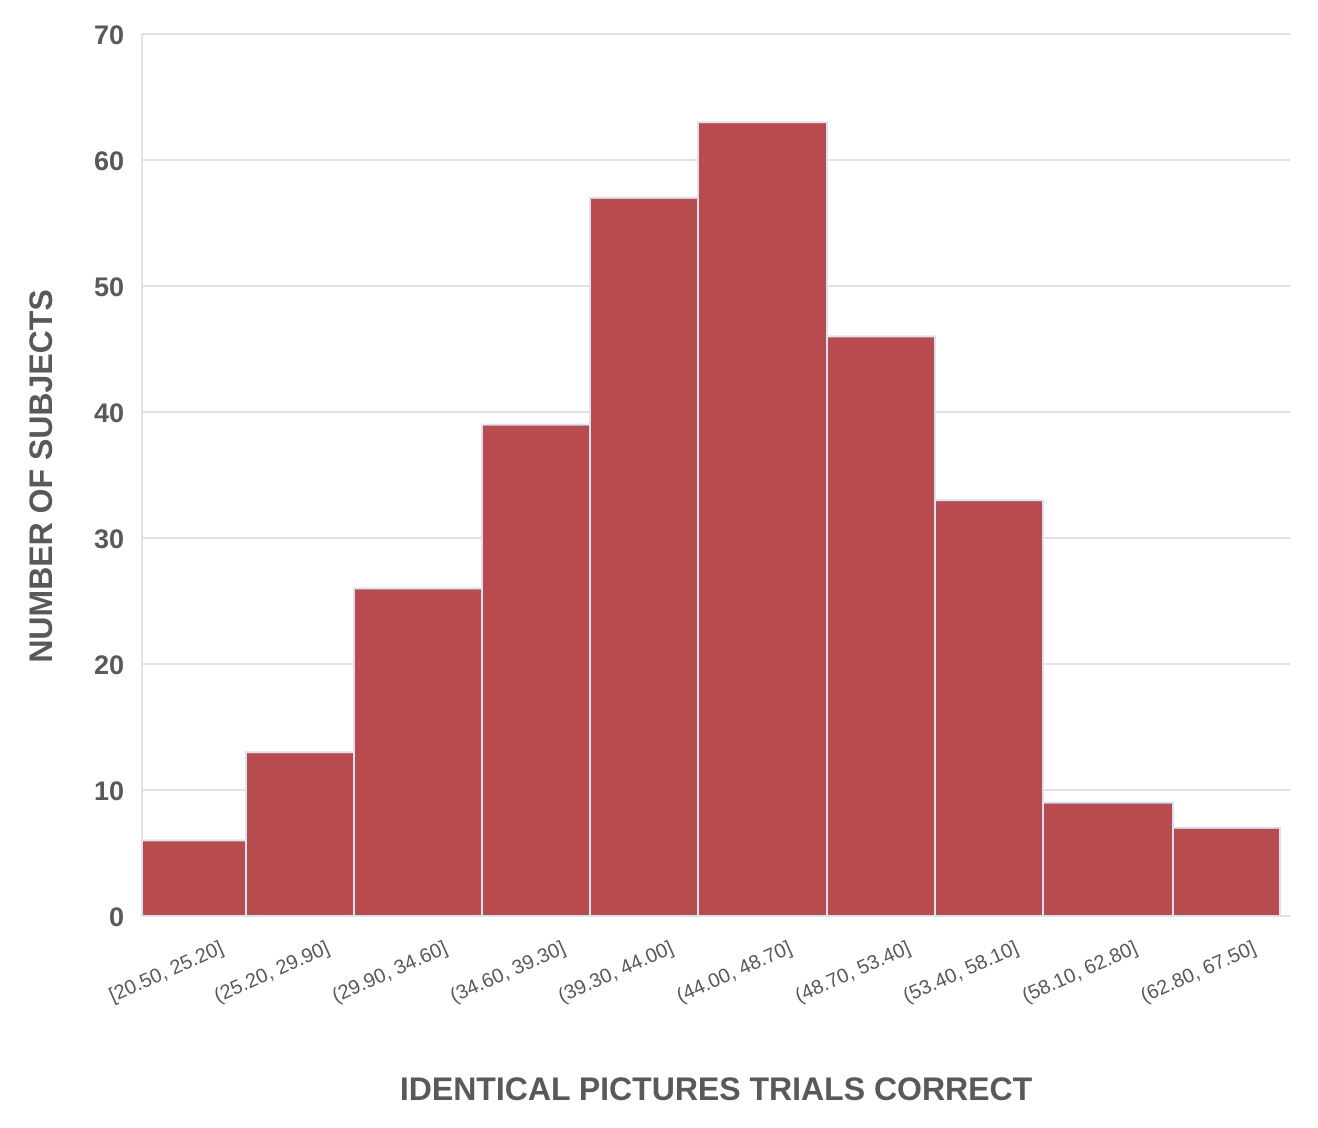 This screenshot has height=1128, width=1318. Describe the element at coordinates (109, 413) in the screenshot. I see `y-tick-label: 40` at that location.